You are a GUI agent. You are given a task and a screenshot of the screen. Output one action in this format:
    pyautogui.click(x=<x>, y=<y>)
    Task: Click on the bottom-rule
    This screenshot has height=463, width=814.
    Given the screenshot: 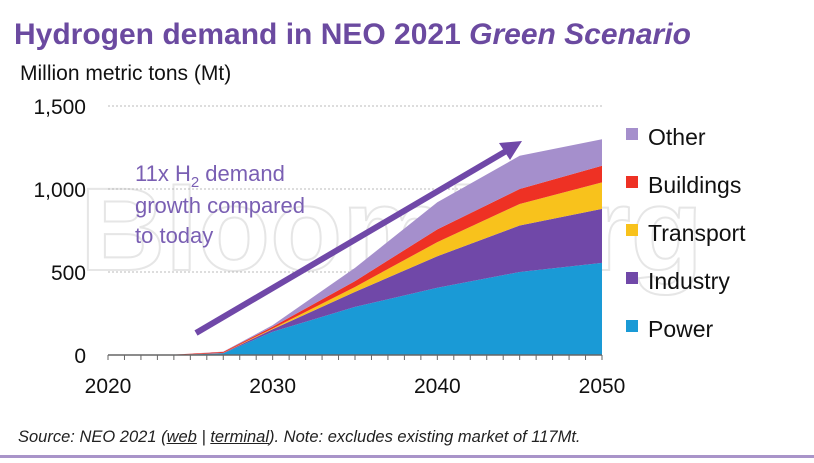 What is the action you would take?
    pyautogui.click(x=407, y=456)
    